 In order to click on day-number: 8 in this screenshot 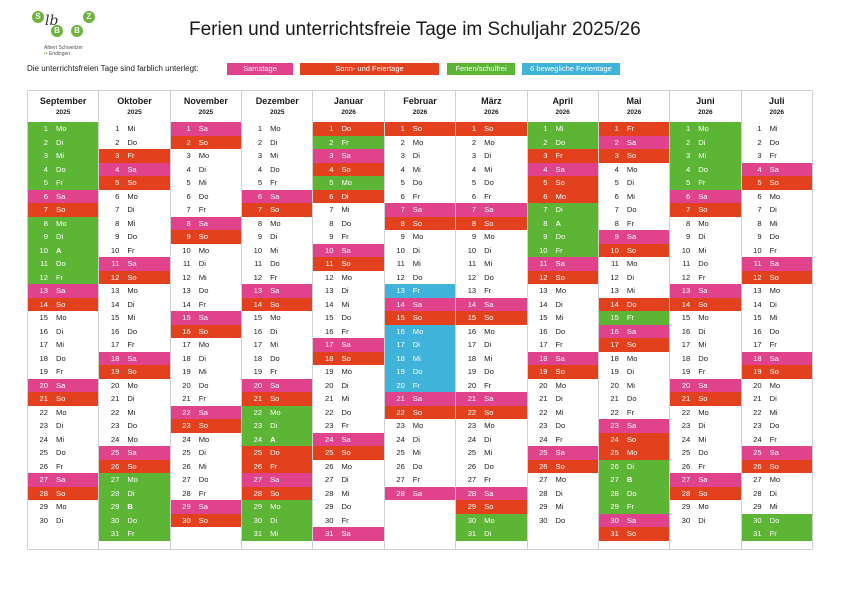, I will do `click(117, 223)`.